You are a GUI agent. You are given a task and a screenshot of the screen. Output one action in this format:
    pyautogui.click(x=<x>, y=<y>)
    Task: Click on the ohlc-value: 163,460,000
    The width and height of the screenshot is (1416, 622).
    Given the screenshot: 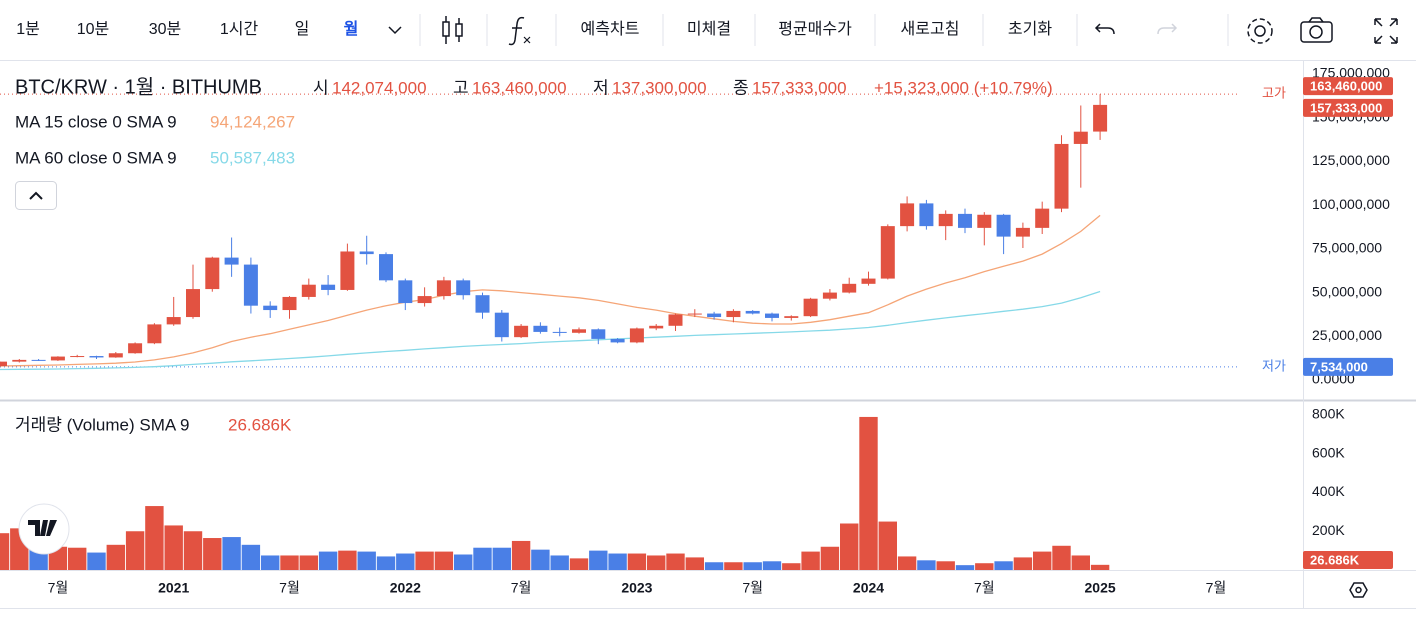 What is the action you would take?
    pyautogui.click(x=519, y=87)
    